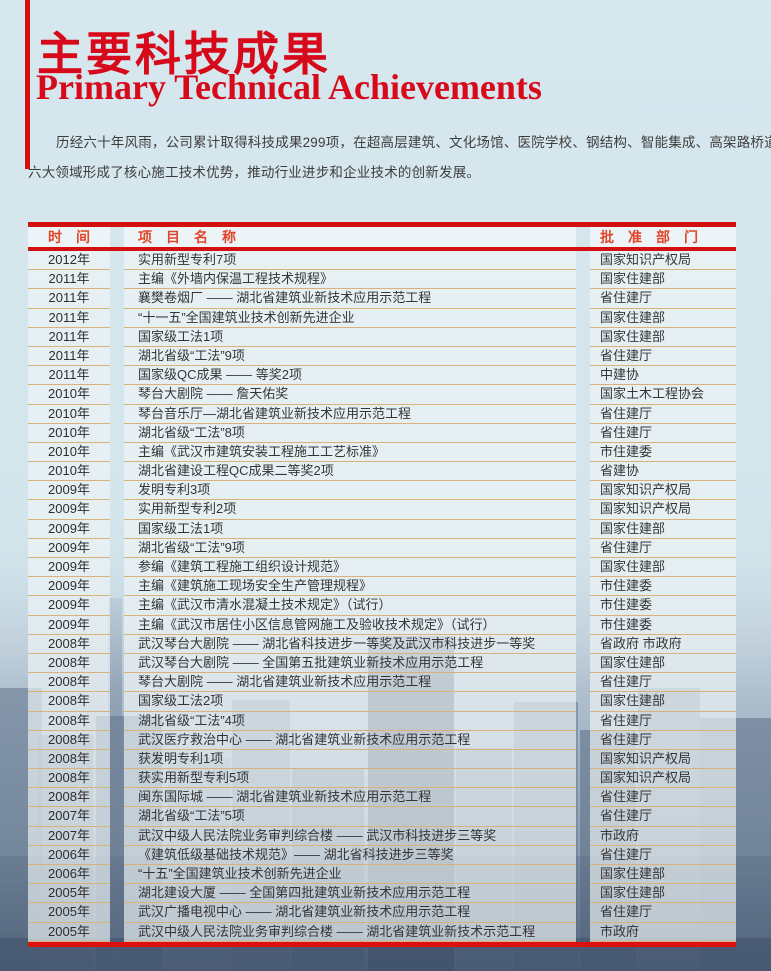  What do you see at coordinates (350, 529) in the screenshot?
I see `project-cell: 国家级工法1项` at bounding box center [350, 529].